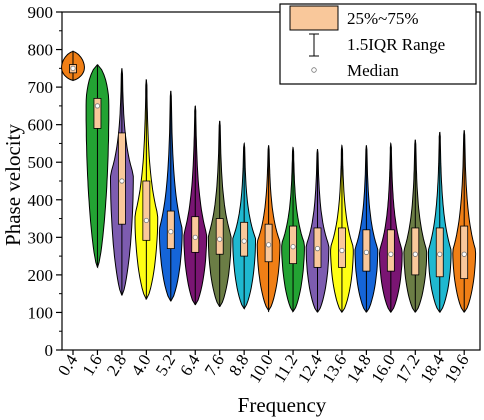 The height and width of the screenshot is (420, 484). What do you see at coordinates (383, 18) in the screenshot?
I see `legend-label: 25%~75%` at bounding box center [383, 18].